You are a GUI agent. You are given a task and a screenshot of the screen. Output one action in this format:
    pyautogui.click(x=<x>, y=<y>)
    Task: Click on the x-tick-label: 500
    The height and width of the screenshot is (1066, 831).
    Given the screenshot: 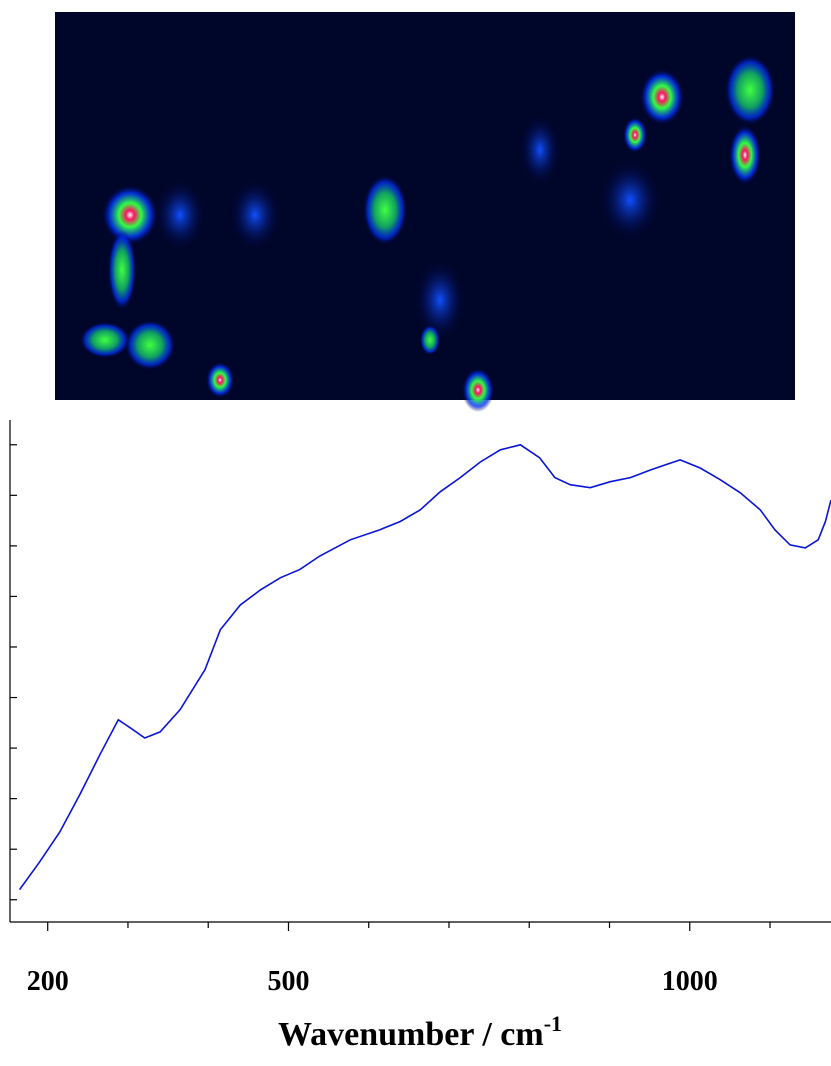 What is the action you would take?
    pyautogui.click(x=288, y=981)
    